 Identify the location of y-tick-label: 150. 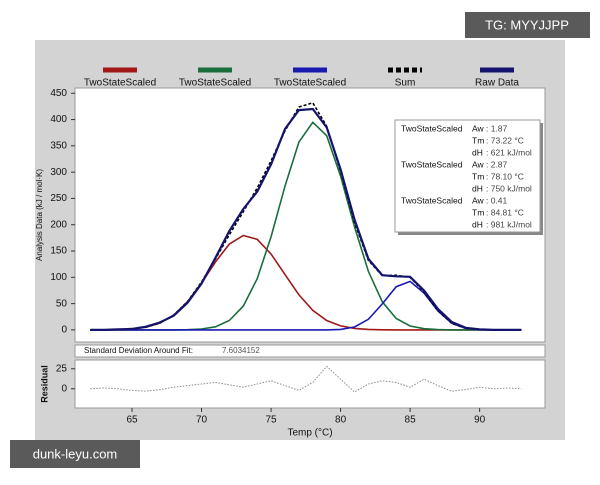
(58, 251).